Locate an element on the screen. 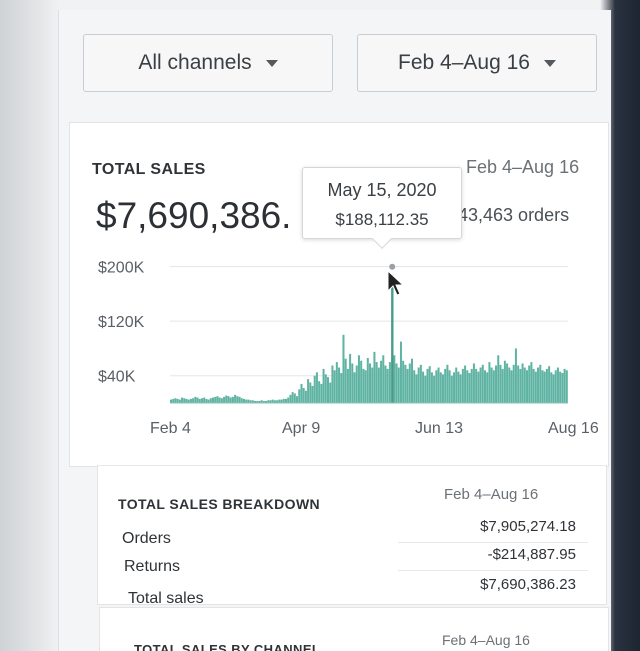  date-range-dropdown: Feb 4–Aug 16 is located at coordinates (477, 63).